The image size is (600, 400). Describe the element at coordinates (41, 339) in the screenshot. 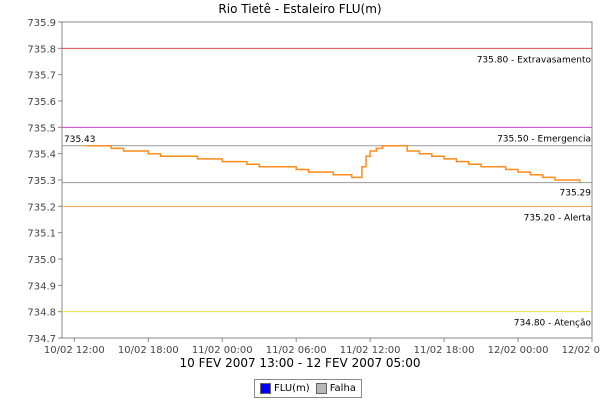

I see `y-tick-label: 734.7` at that location.